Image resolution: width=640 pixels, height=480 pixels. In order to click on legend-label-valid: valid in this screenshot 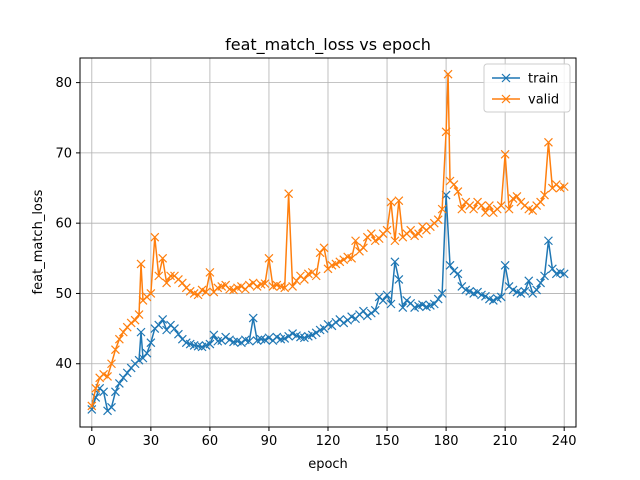, I will do `click(543, 100)`.